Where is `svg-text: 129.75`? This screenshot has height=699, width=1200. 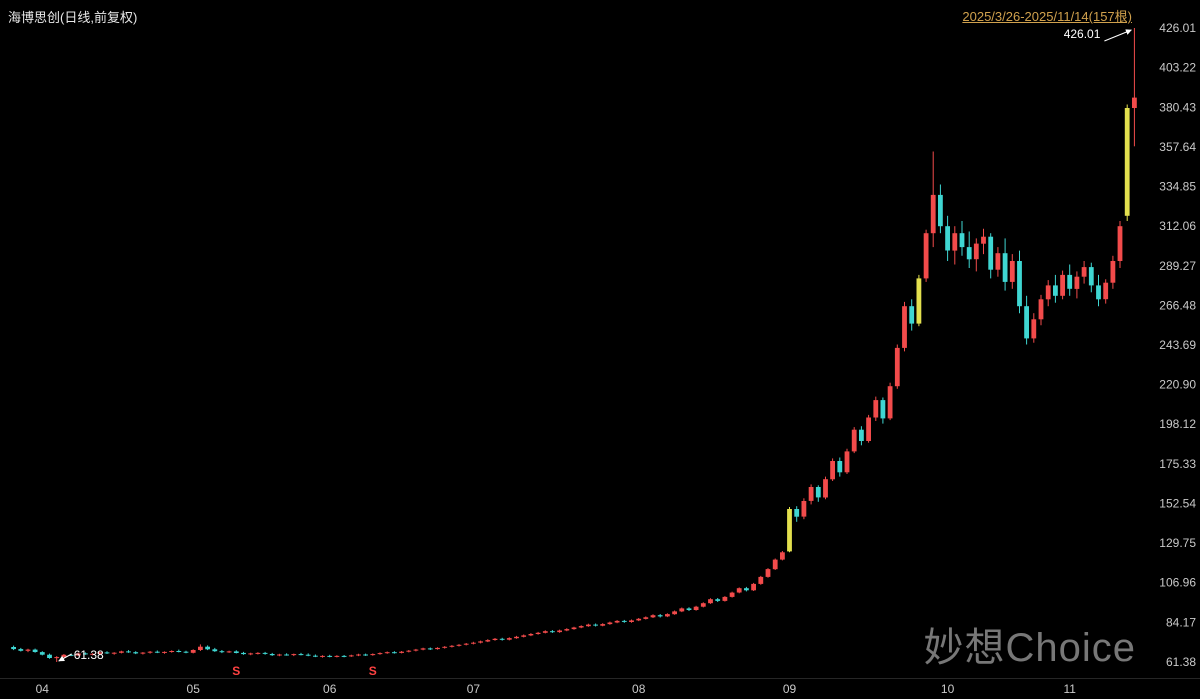 svg-text: 129.75 is located at coordinates (1177, 543).